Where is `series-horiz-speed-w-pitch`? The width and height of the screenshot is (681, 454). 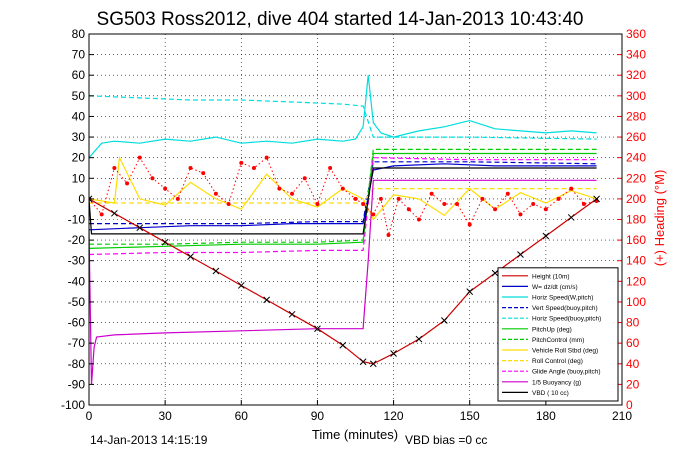
series-horiz-speed-w-pitch is located at coordinates (343, 117).